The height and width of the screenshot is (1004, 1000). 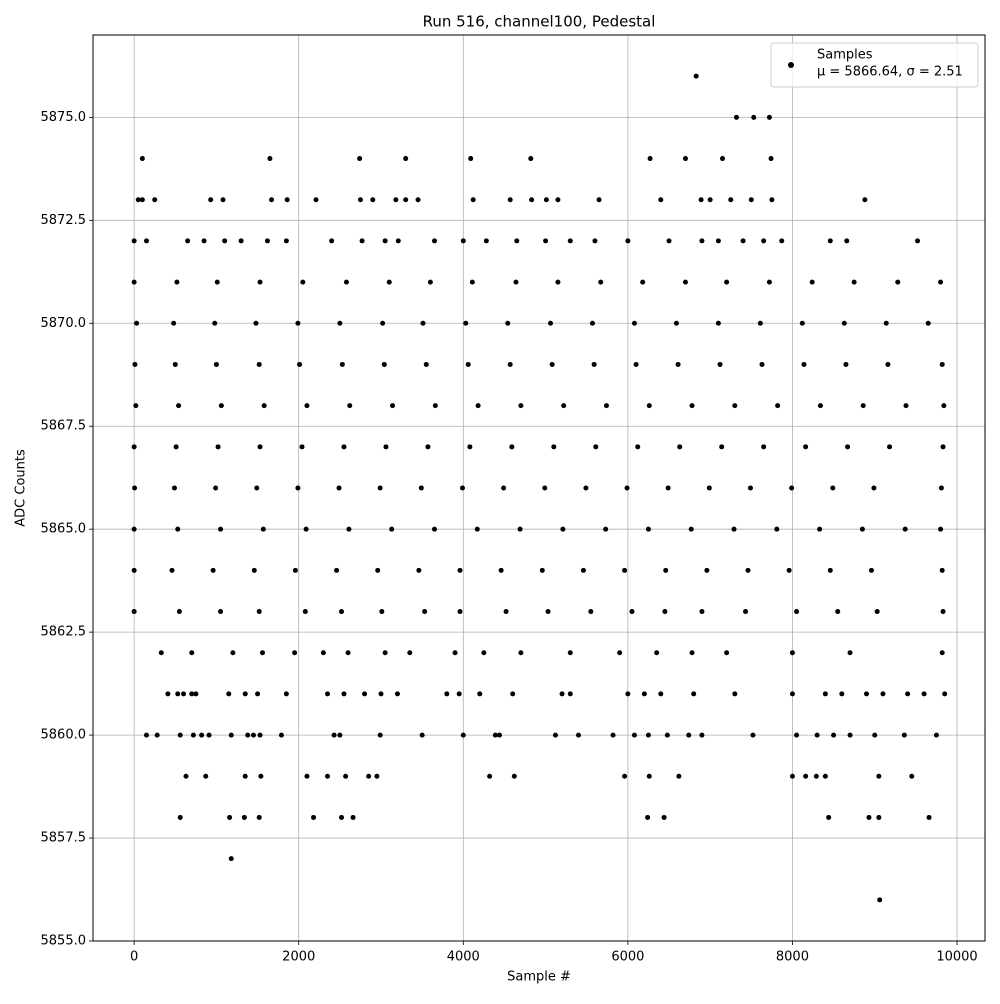 What do you see at coordinates (791, 65) in the screenshot?
I see `legend-marker` at bounding box center [791, 65].